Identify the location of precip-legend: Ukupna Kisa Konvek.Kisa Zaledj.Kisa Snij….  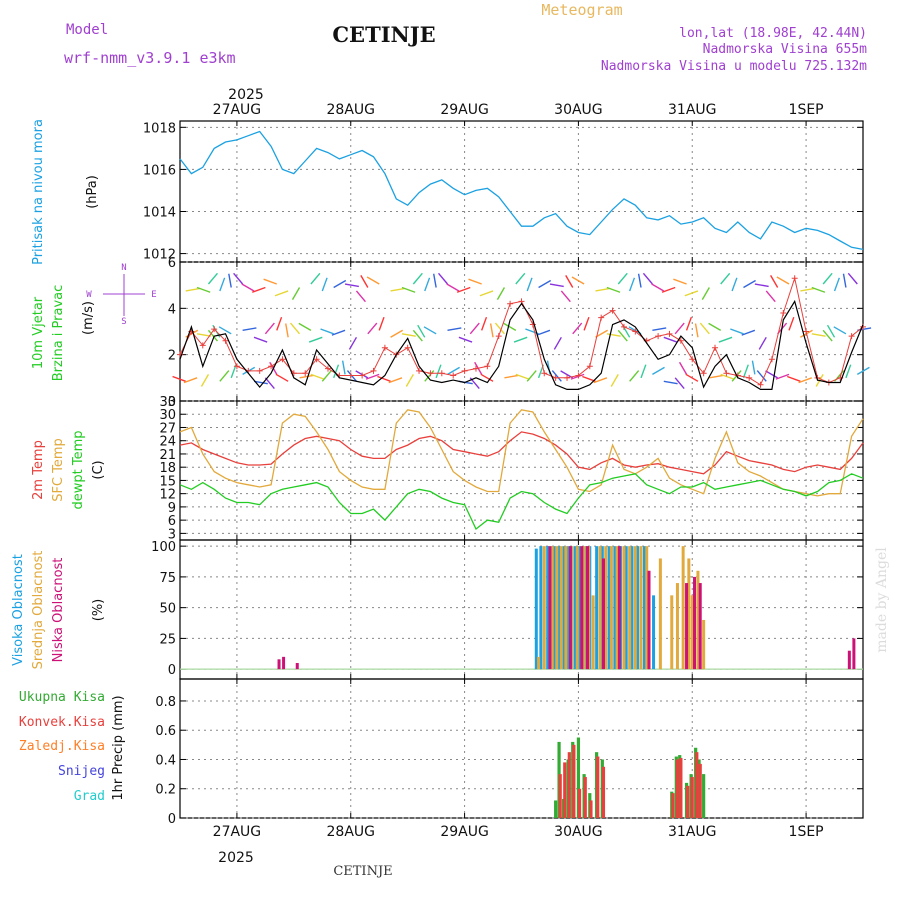
(62, 747).